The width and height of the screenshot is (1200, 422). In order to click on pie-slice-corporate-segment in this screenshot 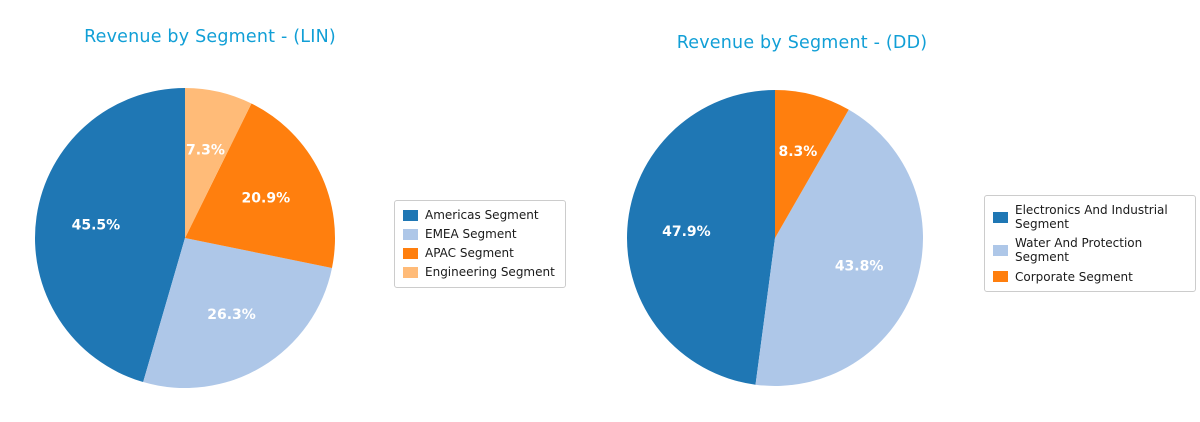, I will do `click(812, 164)`.